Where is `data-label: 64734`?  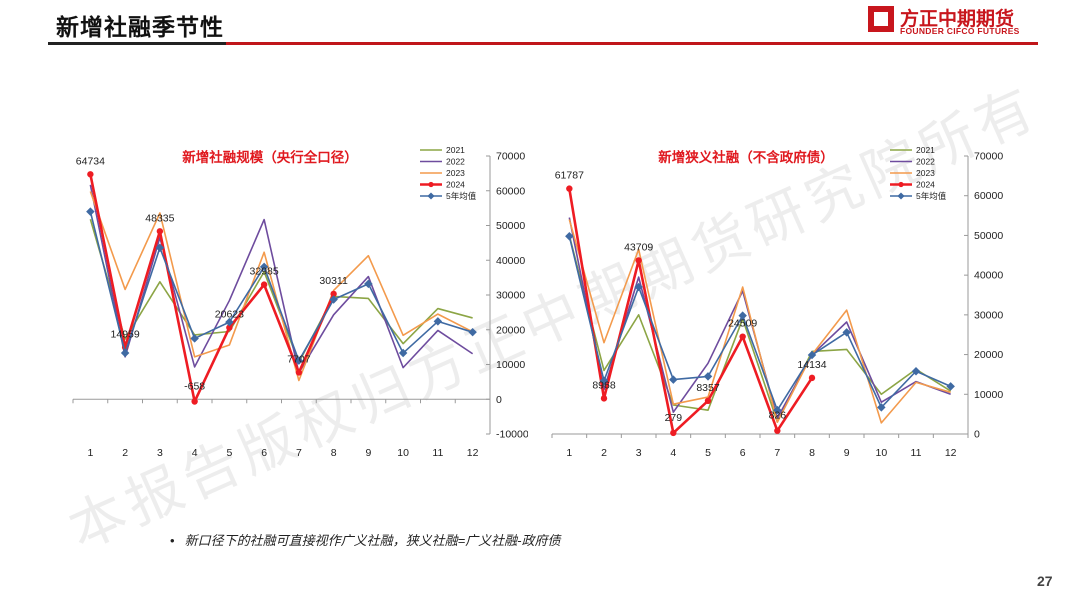 data-label: 64734 is located at coordinates (90, 161).